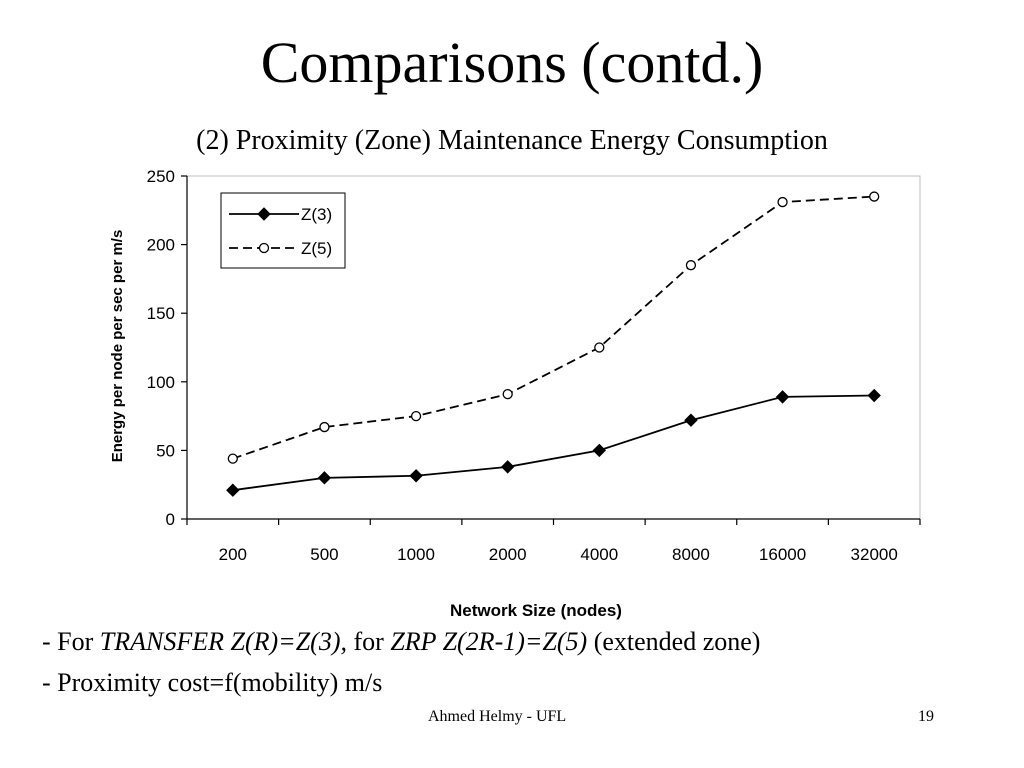 Image resolution: width=1024 pixels, height=768 pixels. Describe the element at coordinates (497, 716) in the screenshot. I see `footer-author: Ahmed Helmy - UFL` at that location.